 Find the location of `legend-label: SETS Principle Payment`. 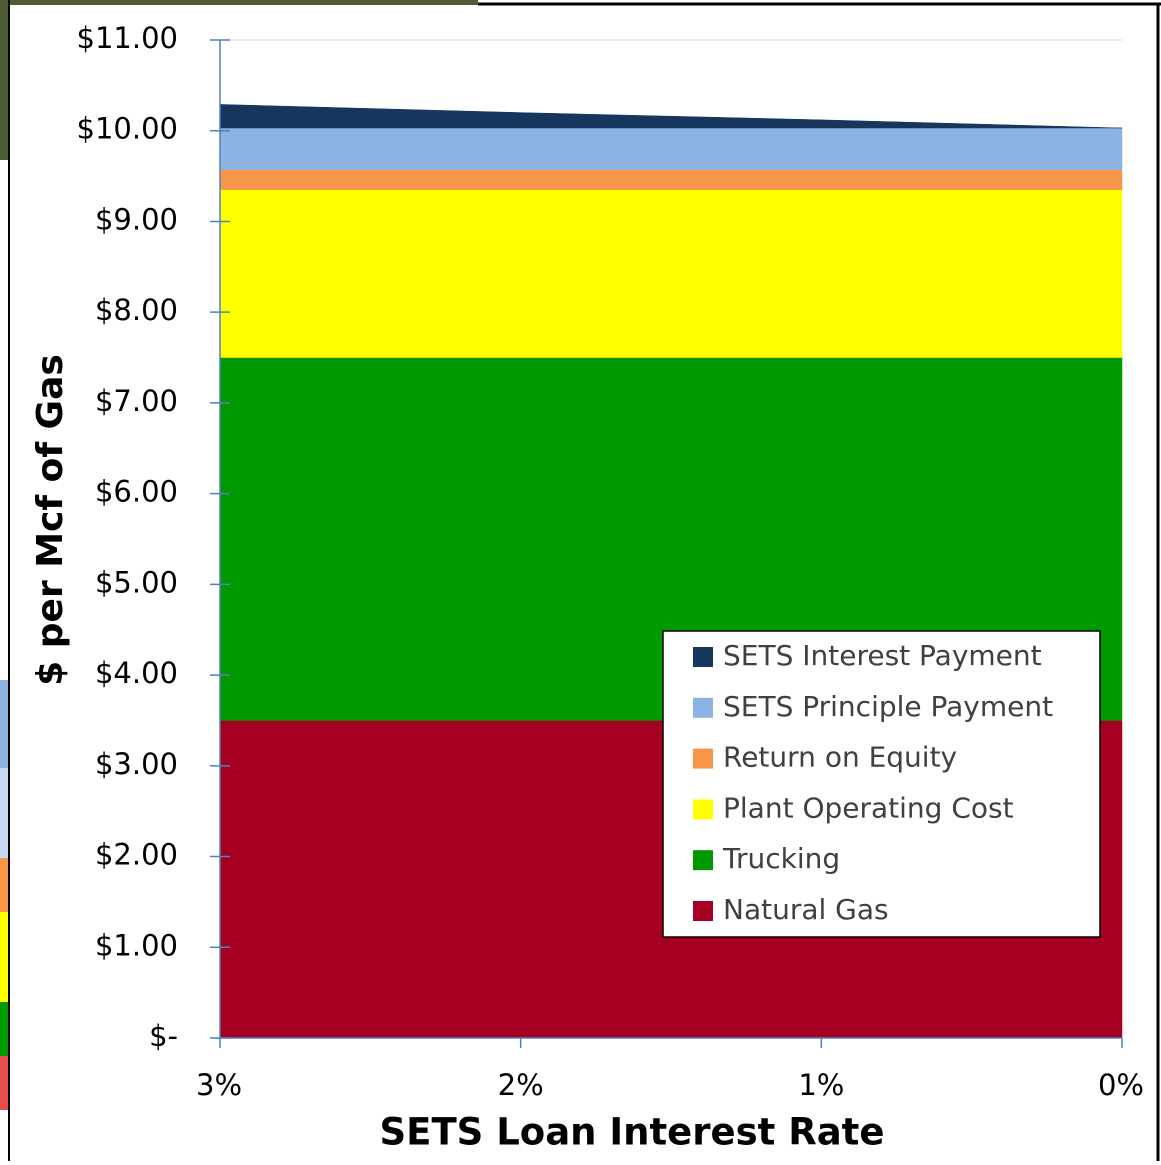

legend-label: SETS Principle Payment is located at coordinates (888, 706).